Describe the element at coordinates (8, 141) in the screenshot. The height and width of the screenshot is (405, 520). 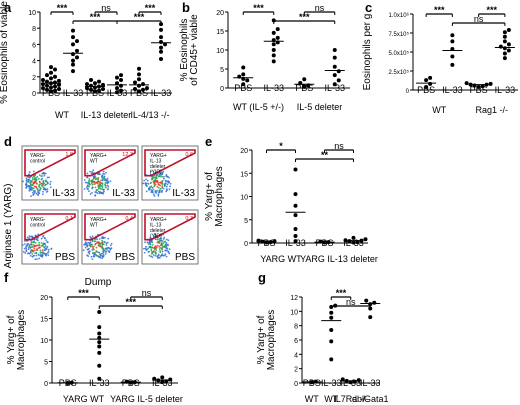
I see `panel-label: d` at that location.